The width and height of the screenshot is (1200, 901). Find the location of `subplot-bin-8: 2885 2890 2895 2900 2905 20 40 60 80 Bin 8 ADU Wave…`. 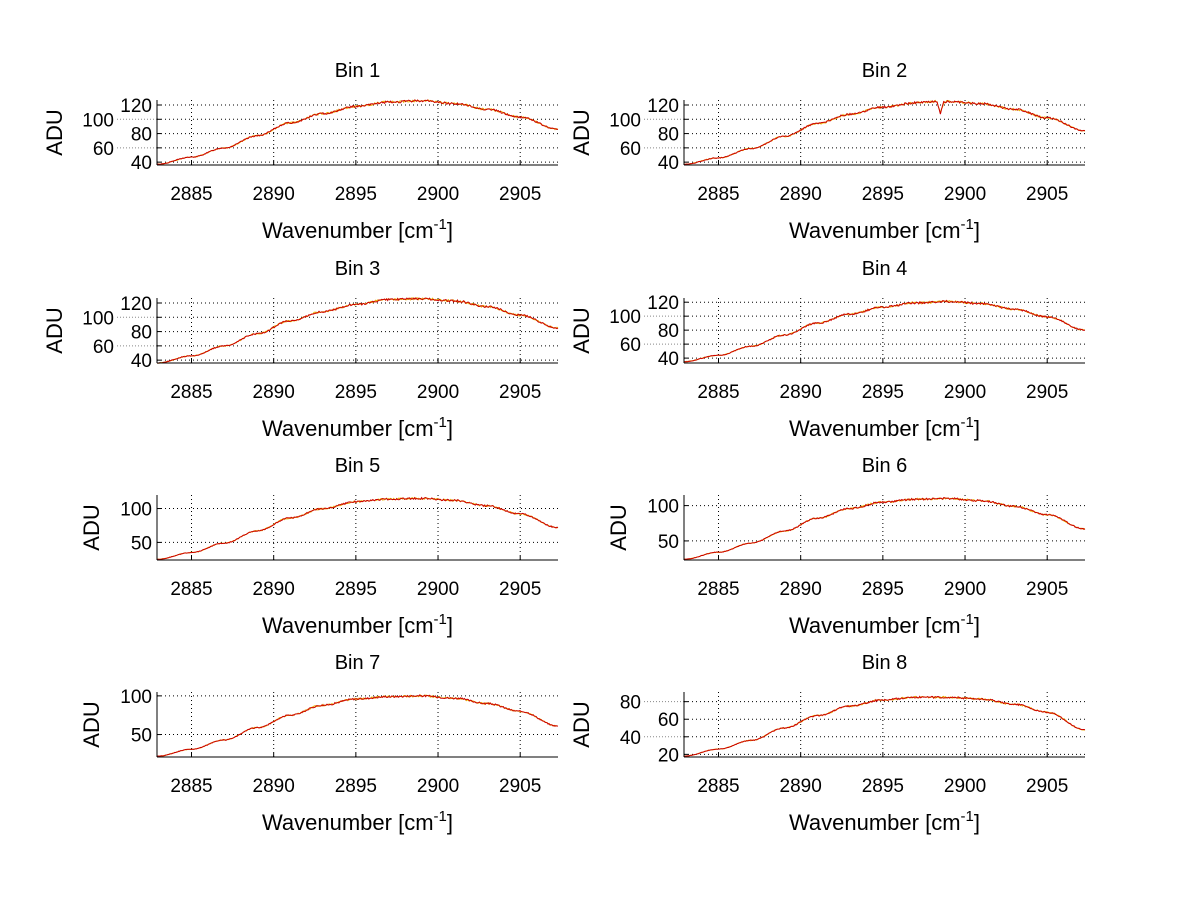

subplot-bin-8: 2885 2890 2895 2900 2905 20 40 60 80 Bin 8 ADU Wave… is located at coordinates (827, 743).